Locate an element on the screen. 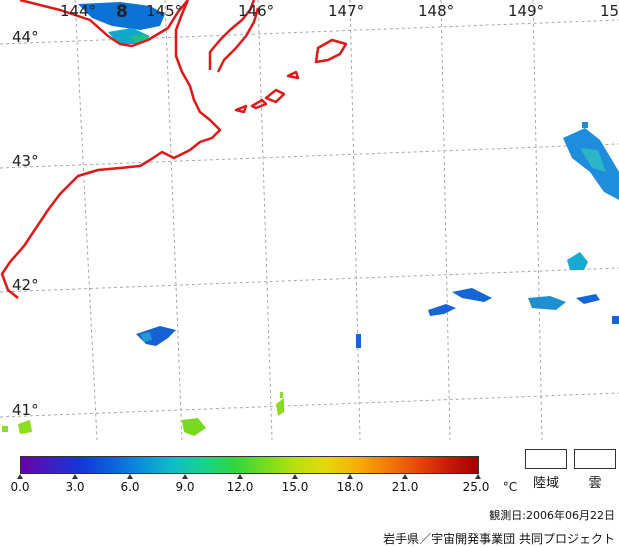 Image resolution: width=619 pixels, height=547 pixels. latitude-label: 41° is located at coordinates (25, 410).